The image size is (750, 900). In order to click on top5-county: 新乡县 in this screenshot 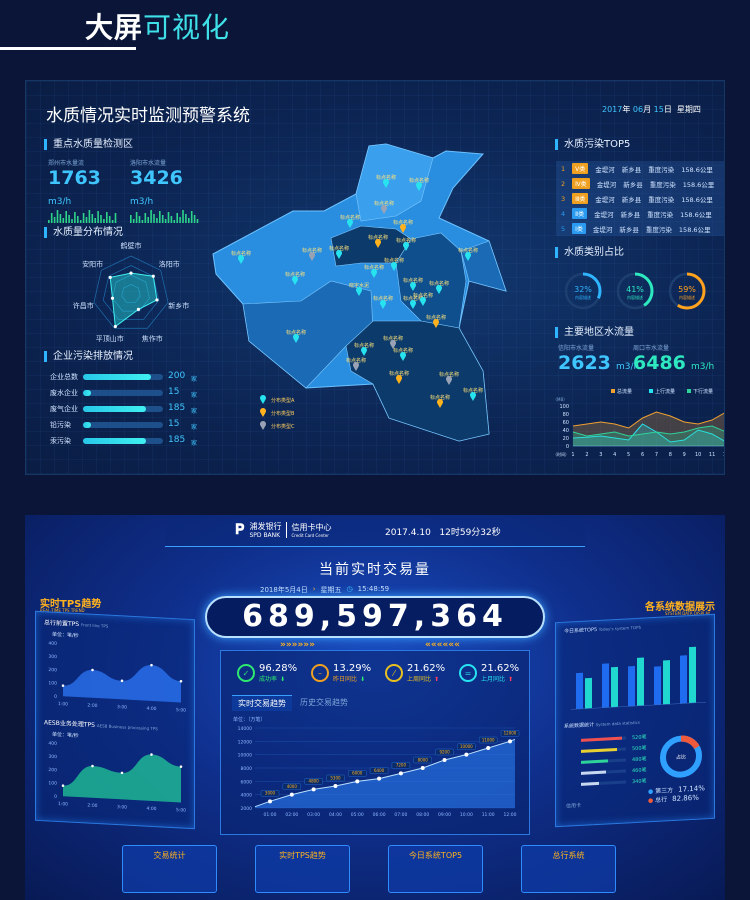, I will do `click(631, 169)`.